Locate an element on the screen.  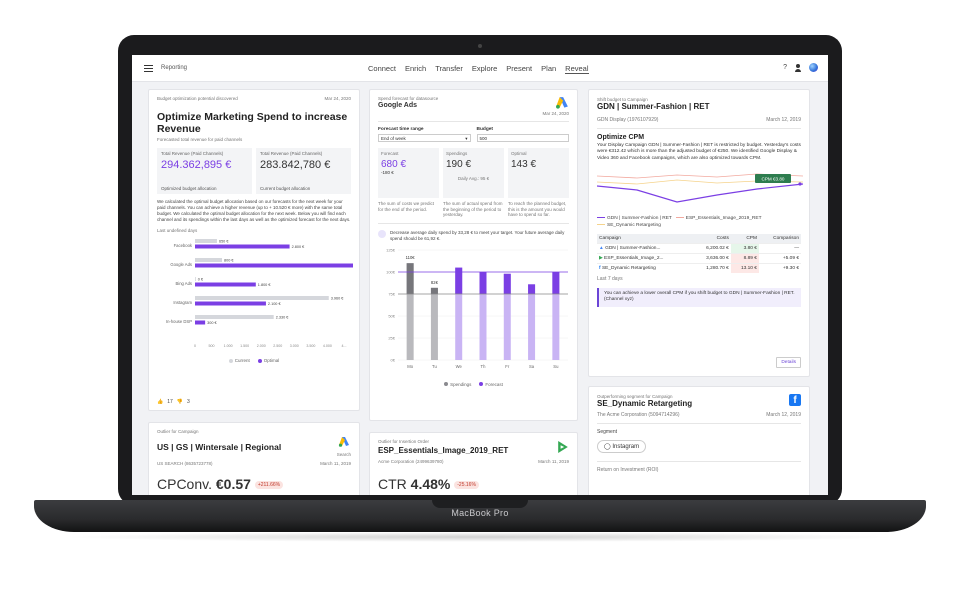
card-kicker: Shift budget to Campaign is located at coordinates (622, 99).